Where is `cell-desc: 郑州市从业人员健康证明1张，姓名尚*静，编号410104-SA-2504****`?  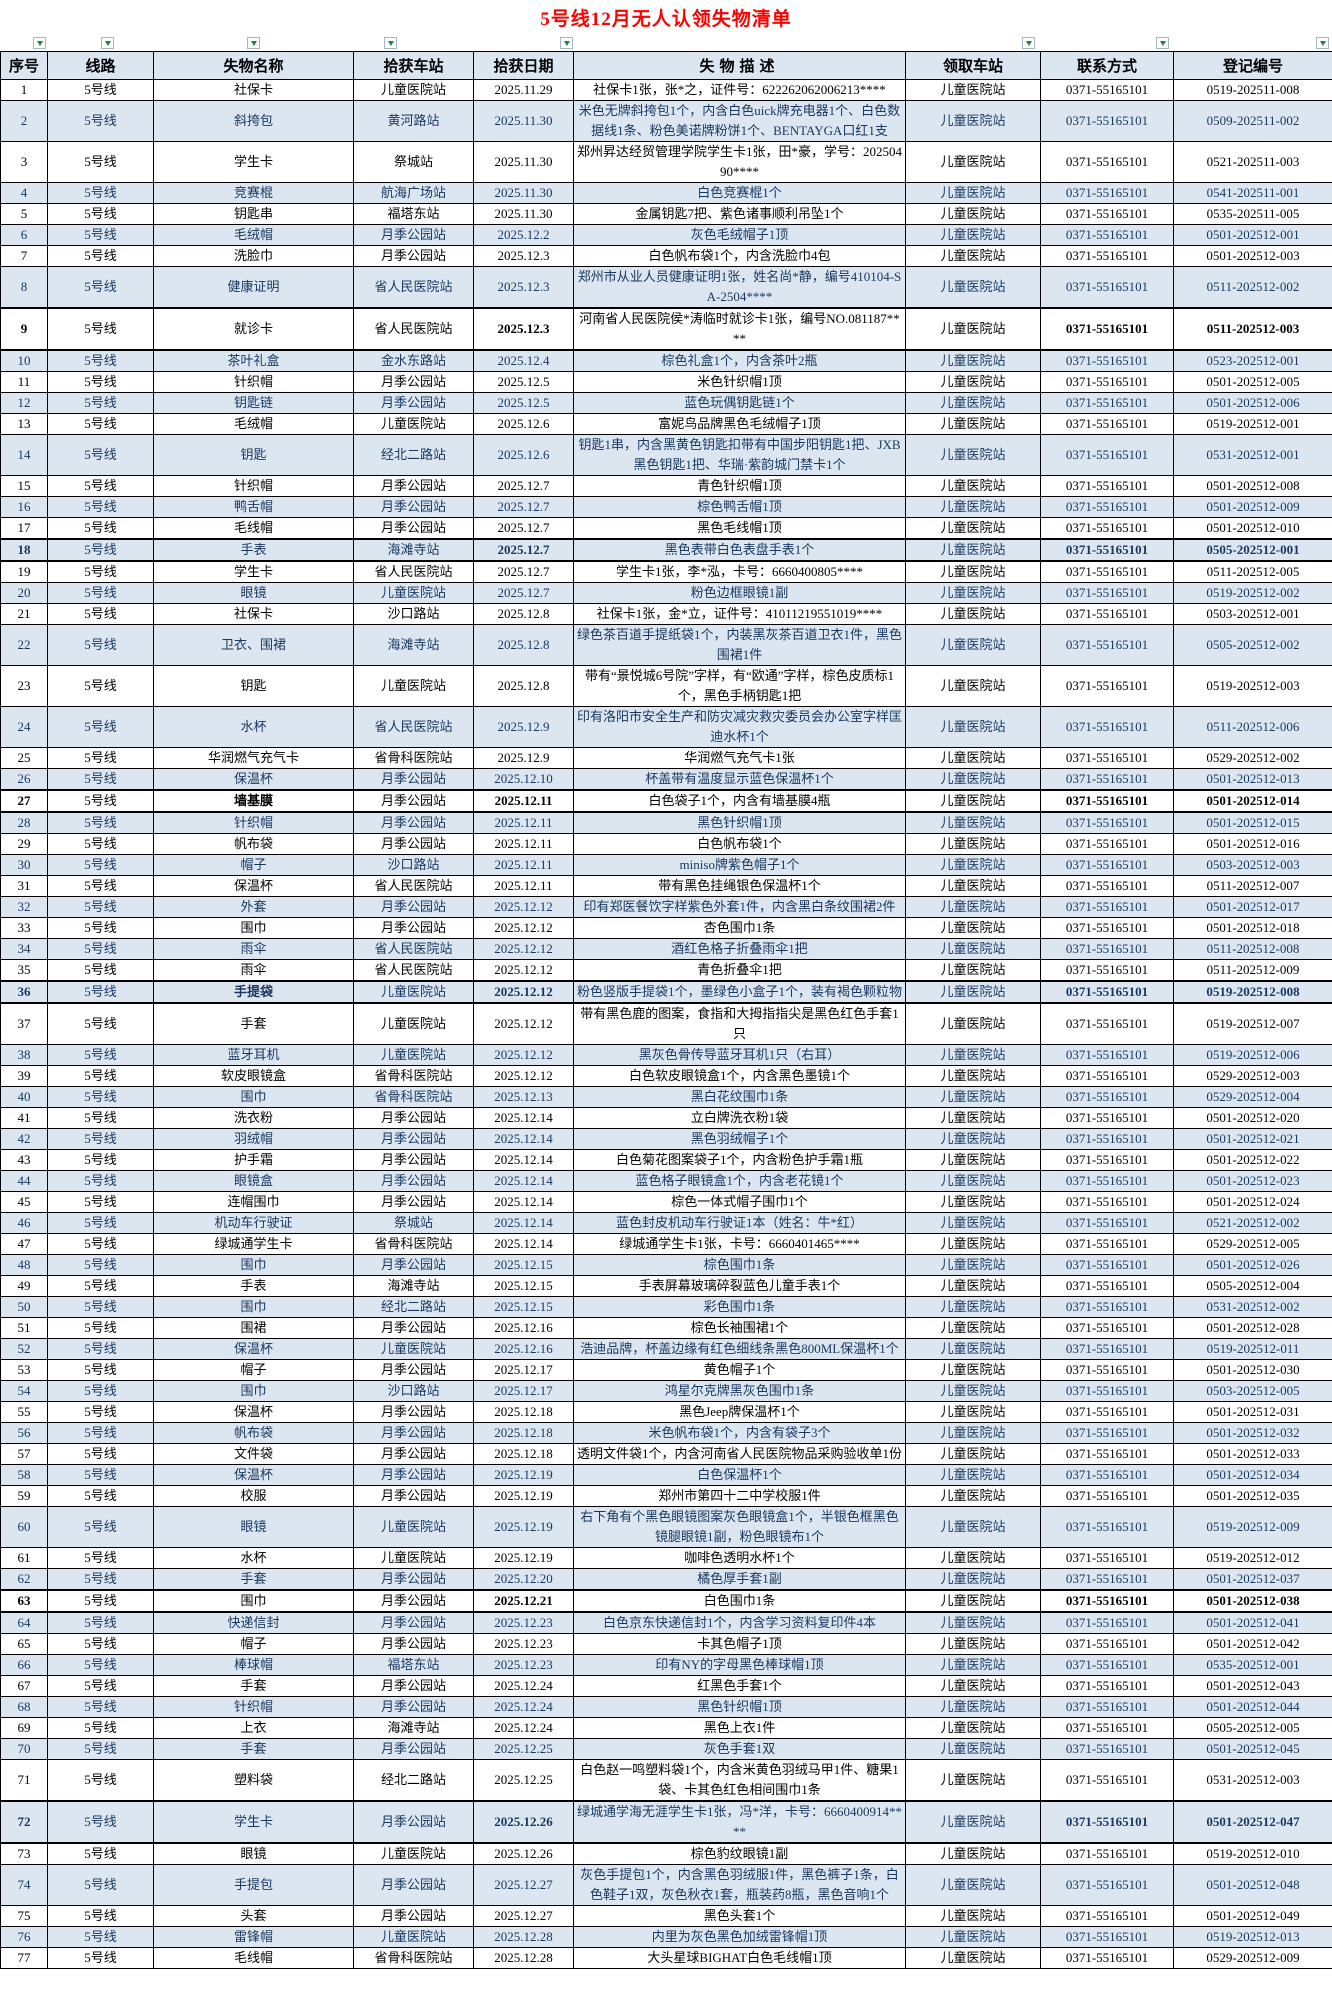 cell-desc: 郑州市从业人员健康证明1张，姓名尚*静，编号410104-SA-2504**** is located at coordinates (739, 287).